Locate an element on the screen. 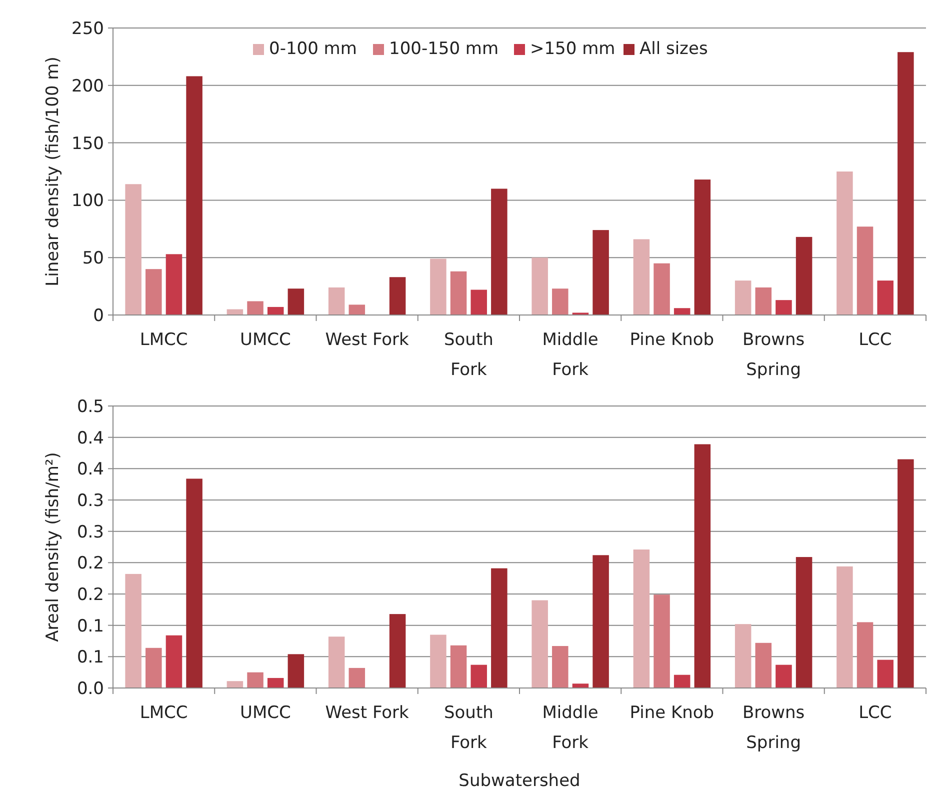  y-tick-label: 250 is located at coordinates (88, 28).